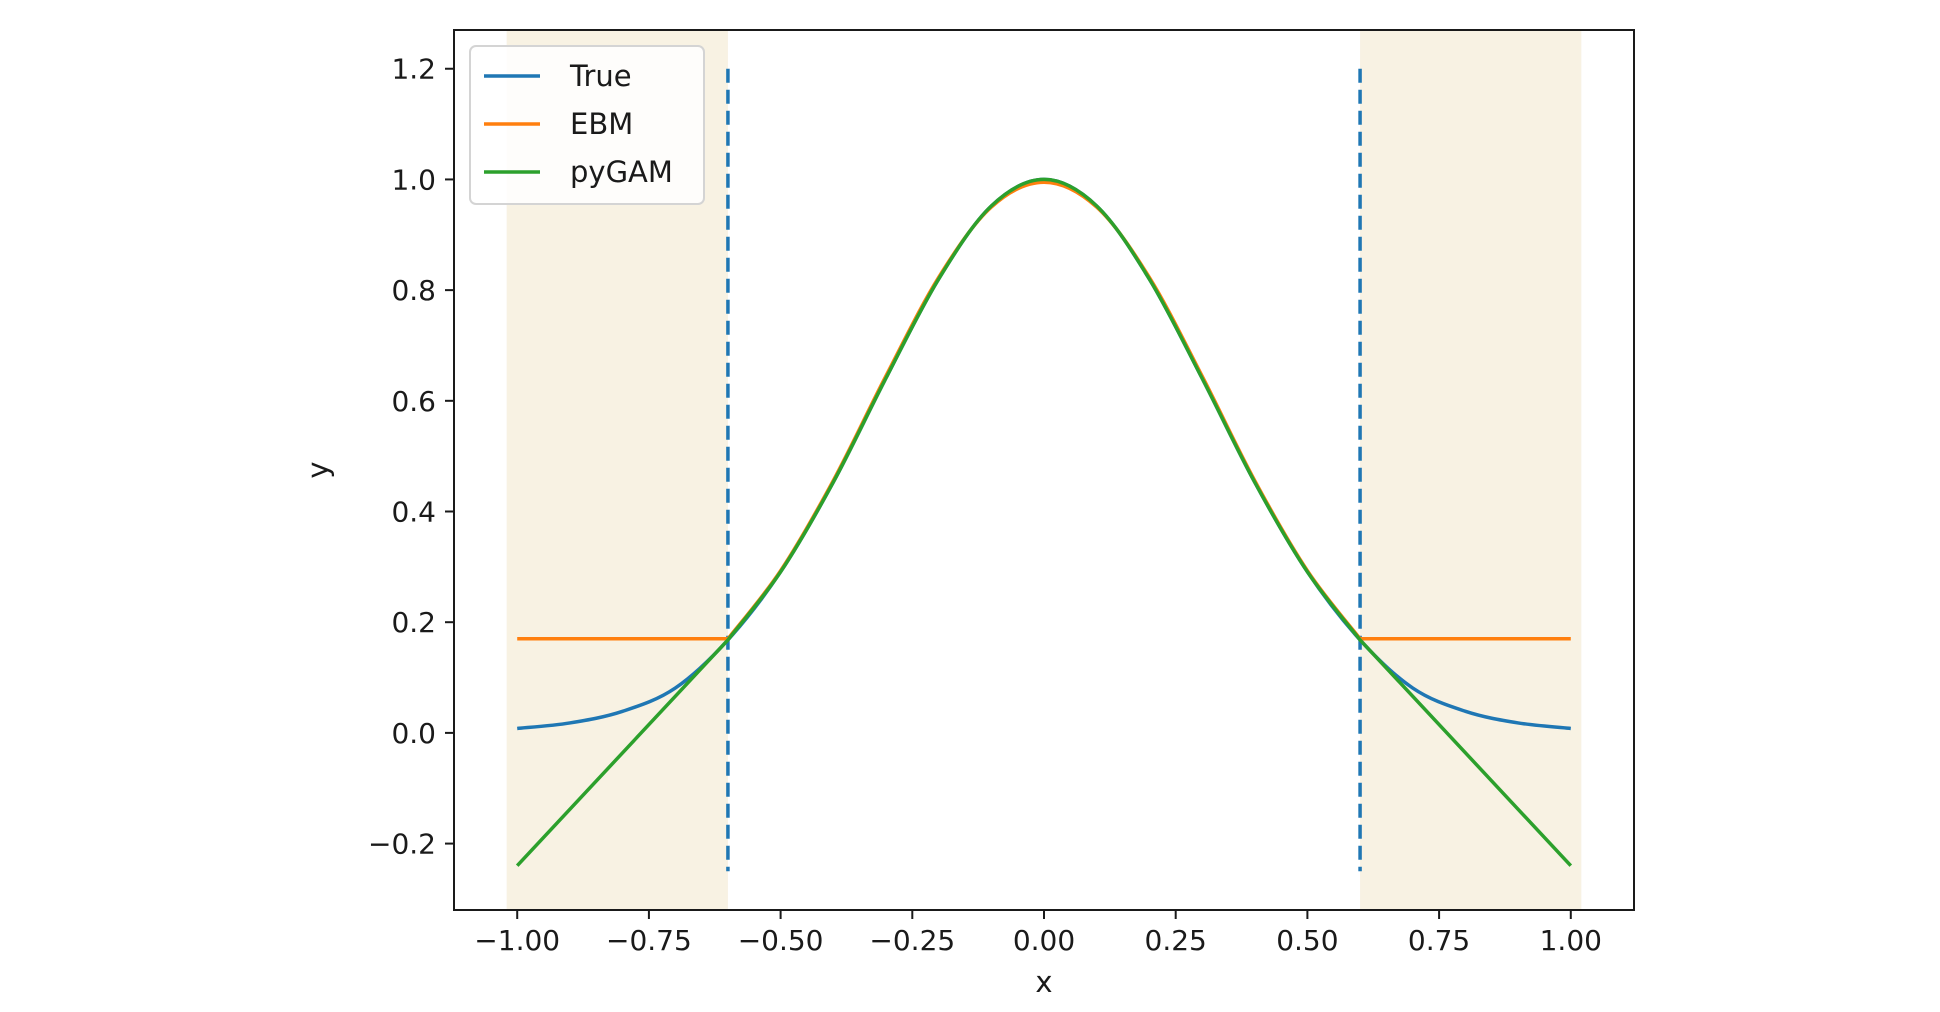 This screenshot has height=1012, width=1940. I want to click on legend-box, so click(587, 125).